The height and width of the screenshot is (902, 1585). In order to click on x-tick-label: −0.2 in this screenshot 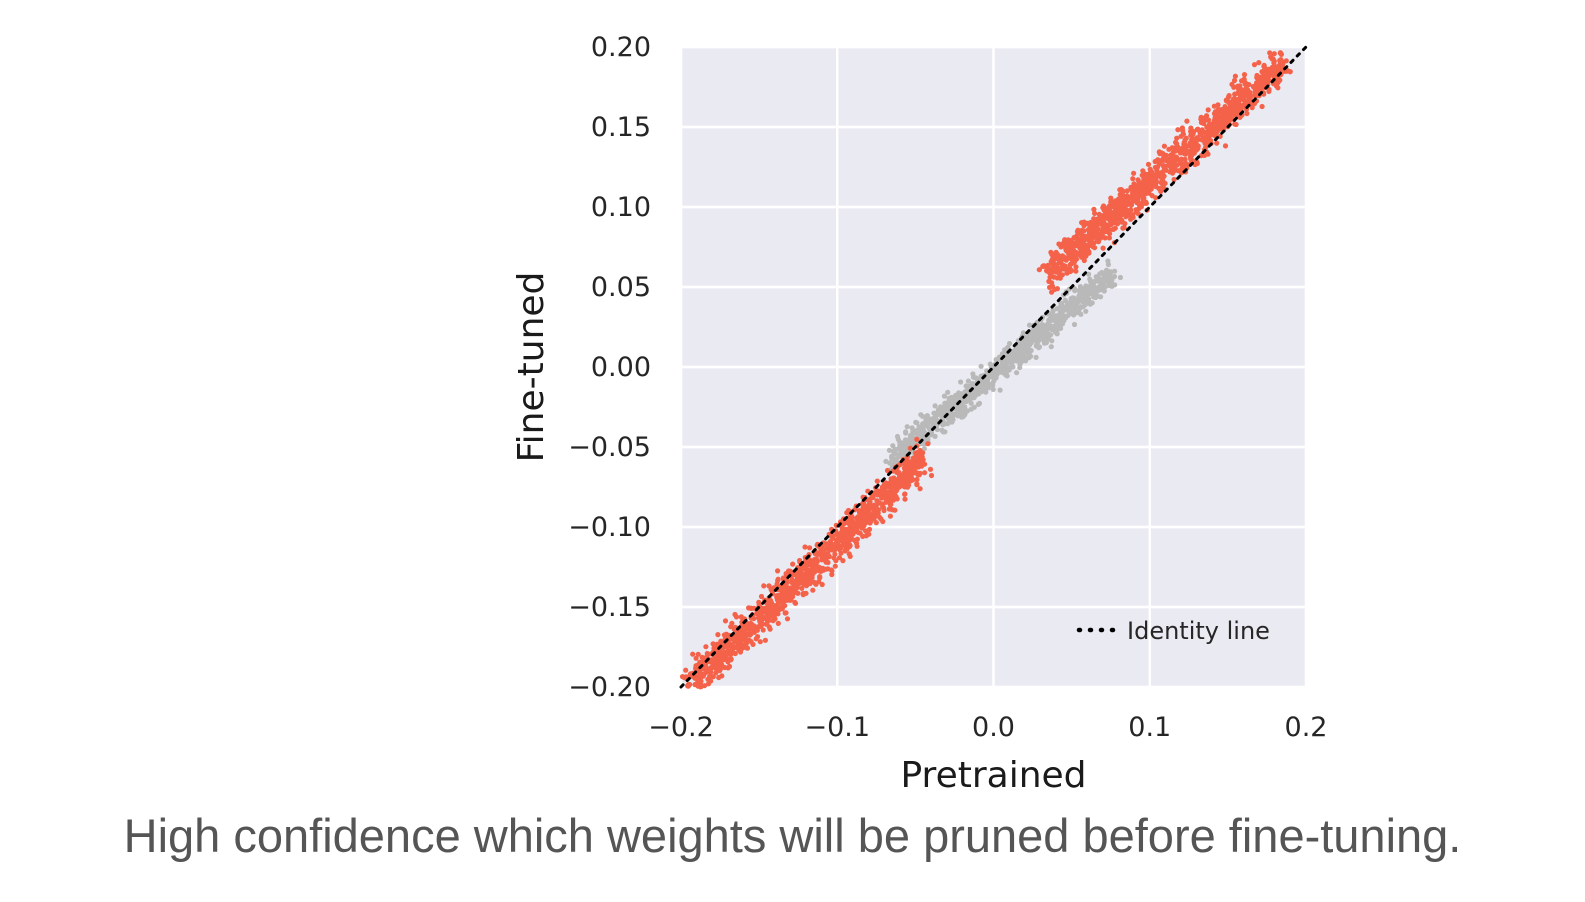, I will do `click(681, 727)`.